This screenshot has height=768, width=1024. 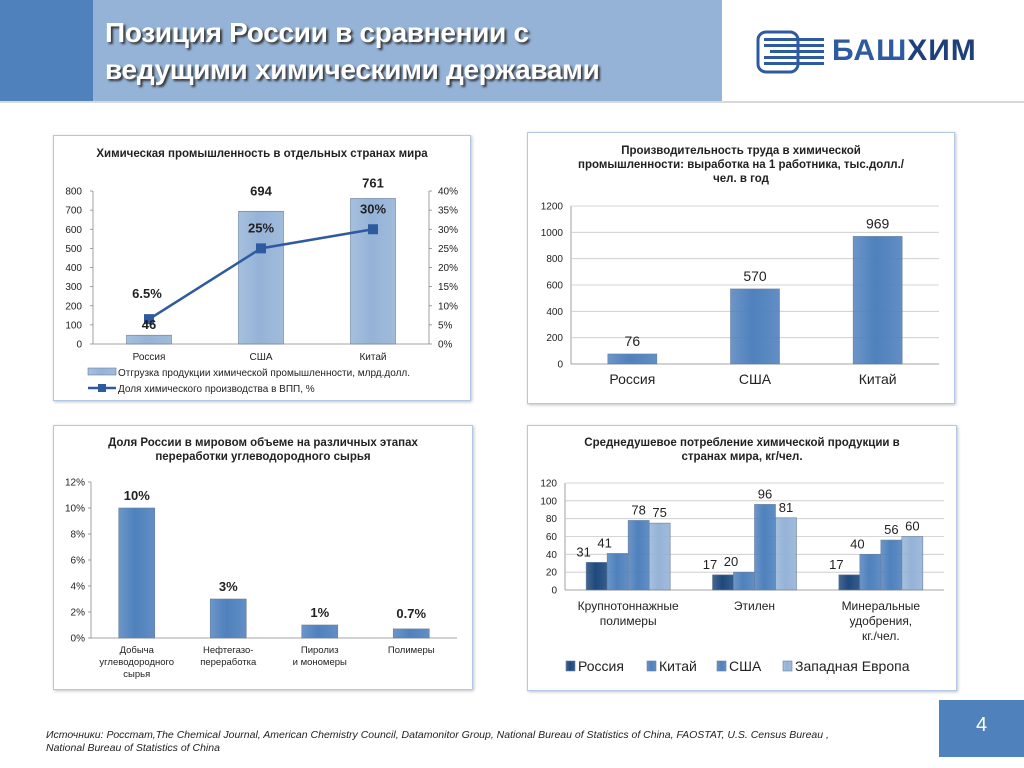 What do you see at coordinates (448, 211) in the screenshot?
I see `chart1-y2-tick-label: 35%` at bounding box center [448, 211].